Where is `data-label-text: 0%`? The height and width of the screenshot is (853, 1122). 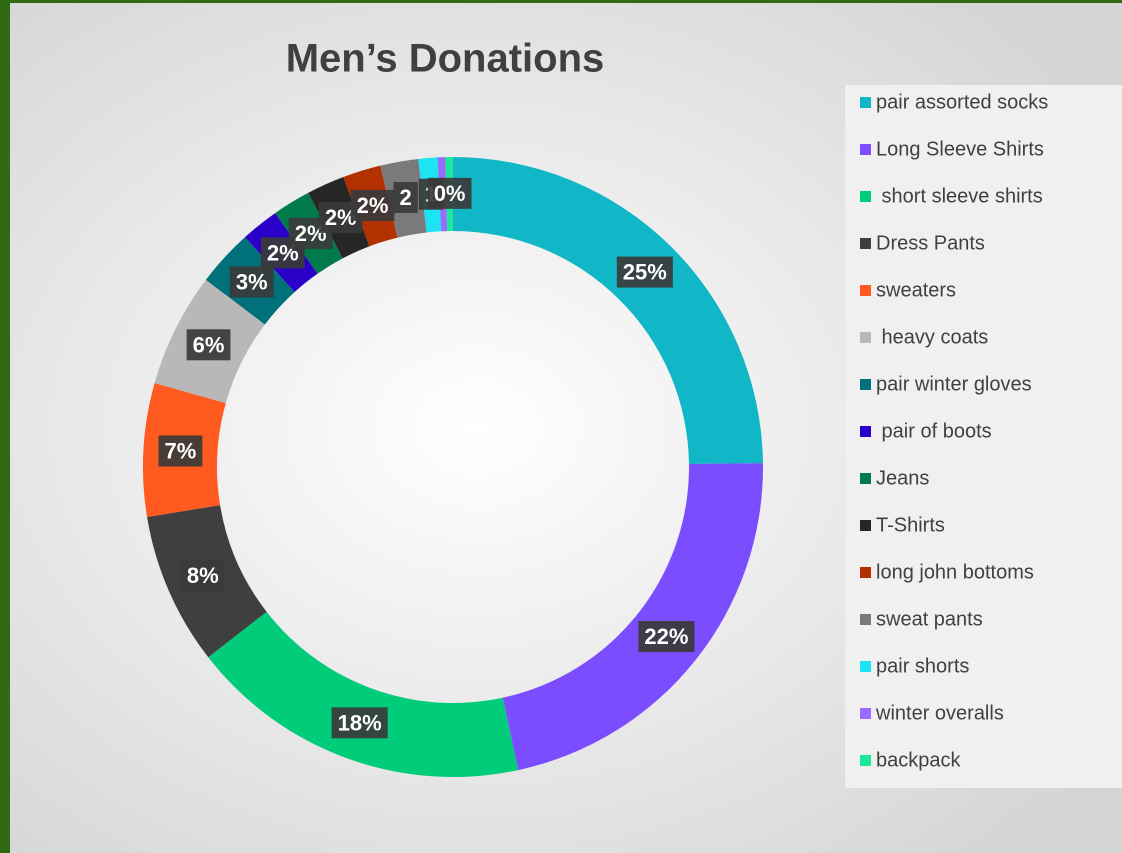
data-label-text: 0% is located at coordinates (450, 193).